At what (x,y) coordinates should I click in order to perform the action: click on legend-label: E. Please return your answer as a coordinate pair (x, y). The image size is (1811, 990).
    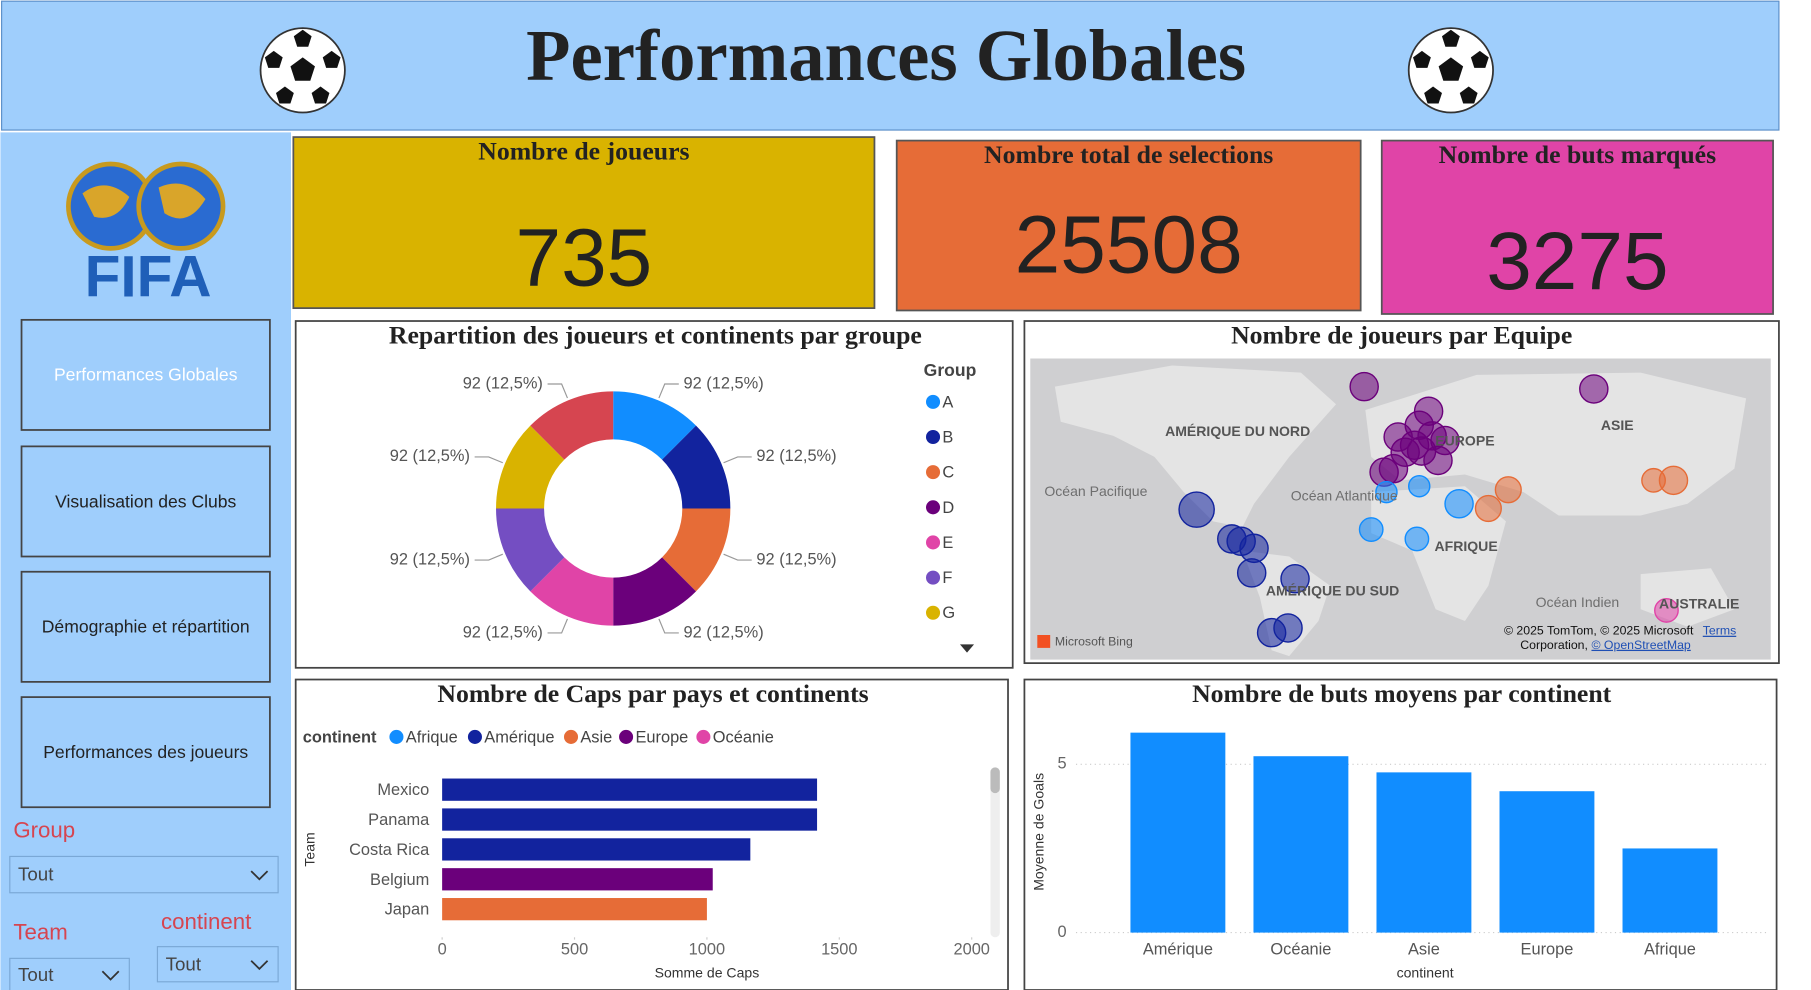
    Looking at the image, I should click on (947, 543).